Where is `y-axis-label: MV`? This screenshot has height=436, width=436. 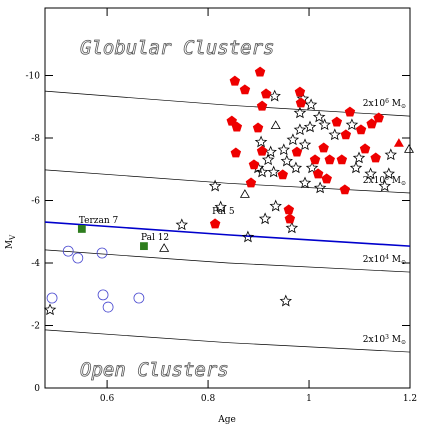
y-axis-label: MV is located at coordinates (11, 241).